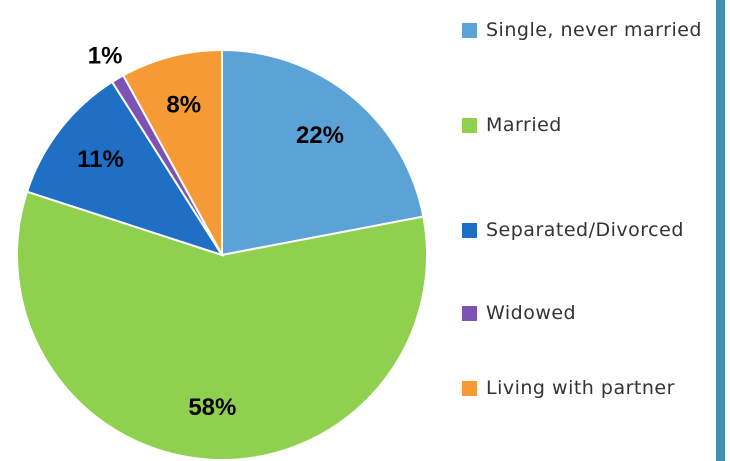  What do you see at coordinates (580, 388) in the screenshot?
I see `legend-label: Living with partner` at bounding box center [580, 388].